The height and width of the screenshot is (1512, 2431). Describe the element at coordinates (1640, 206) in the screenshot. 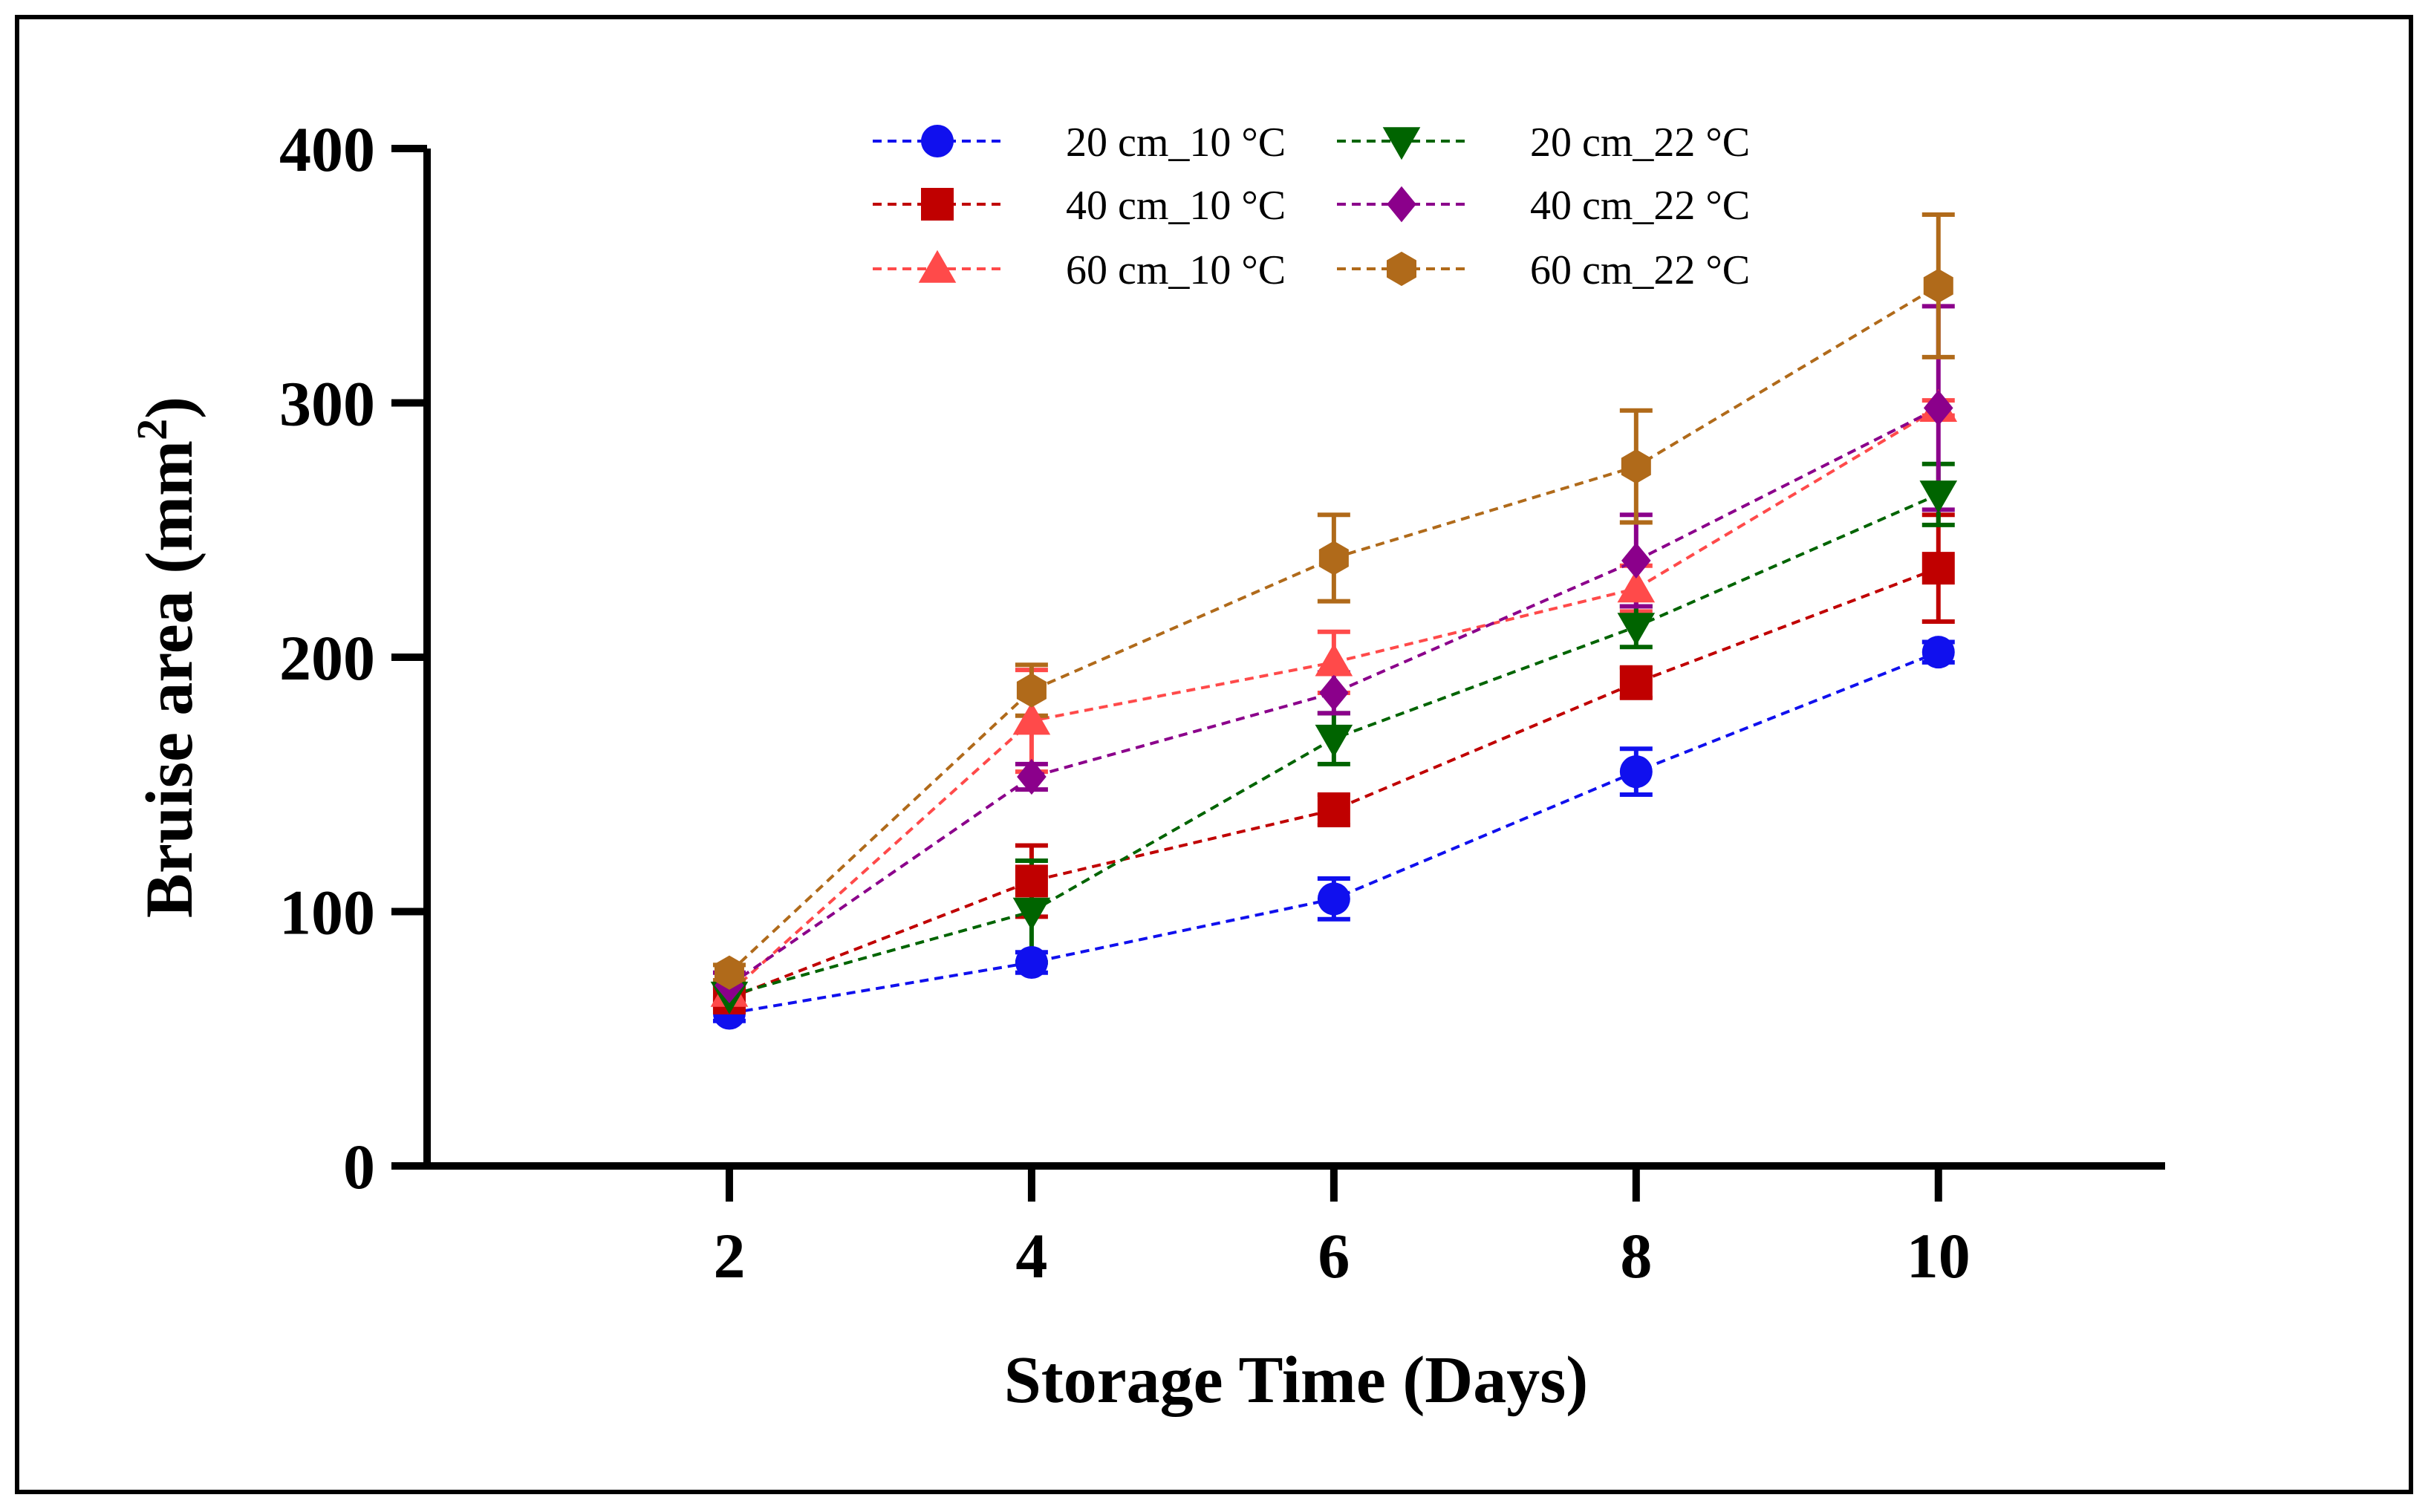

I see `legend-label: 40 cm_22 °C` at that location.